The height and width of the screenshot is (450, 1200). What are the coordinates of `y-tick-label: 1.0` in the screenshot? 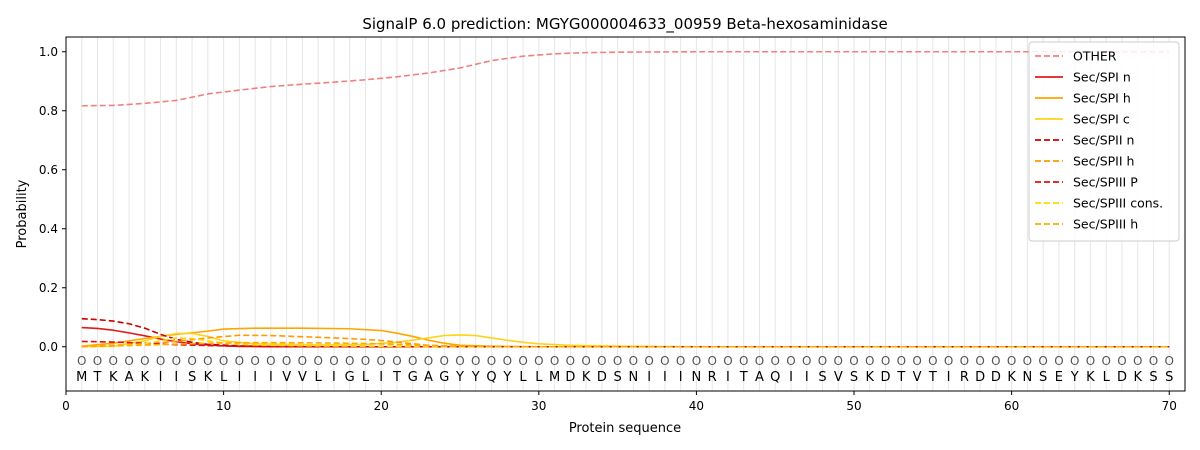 It's located at (48, 52).